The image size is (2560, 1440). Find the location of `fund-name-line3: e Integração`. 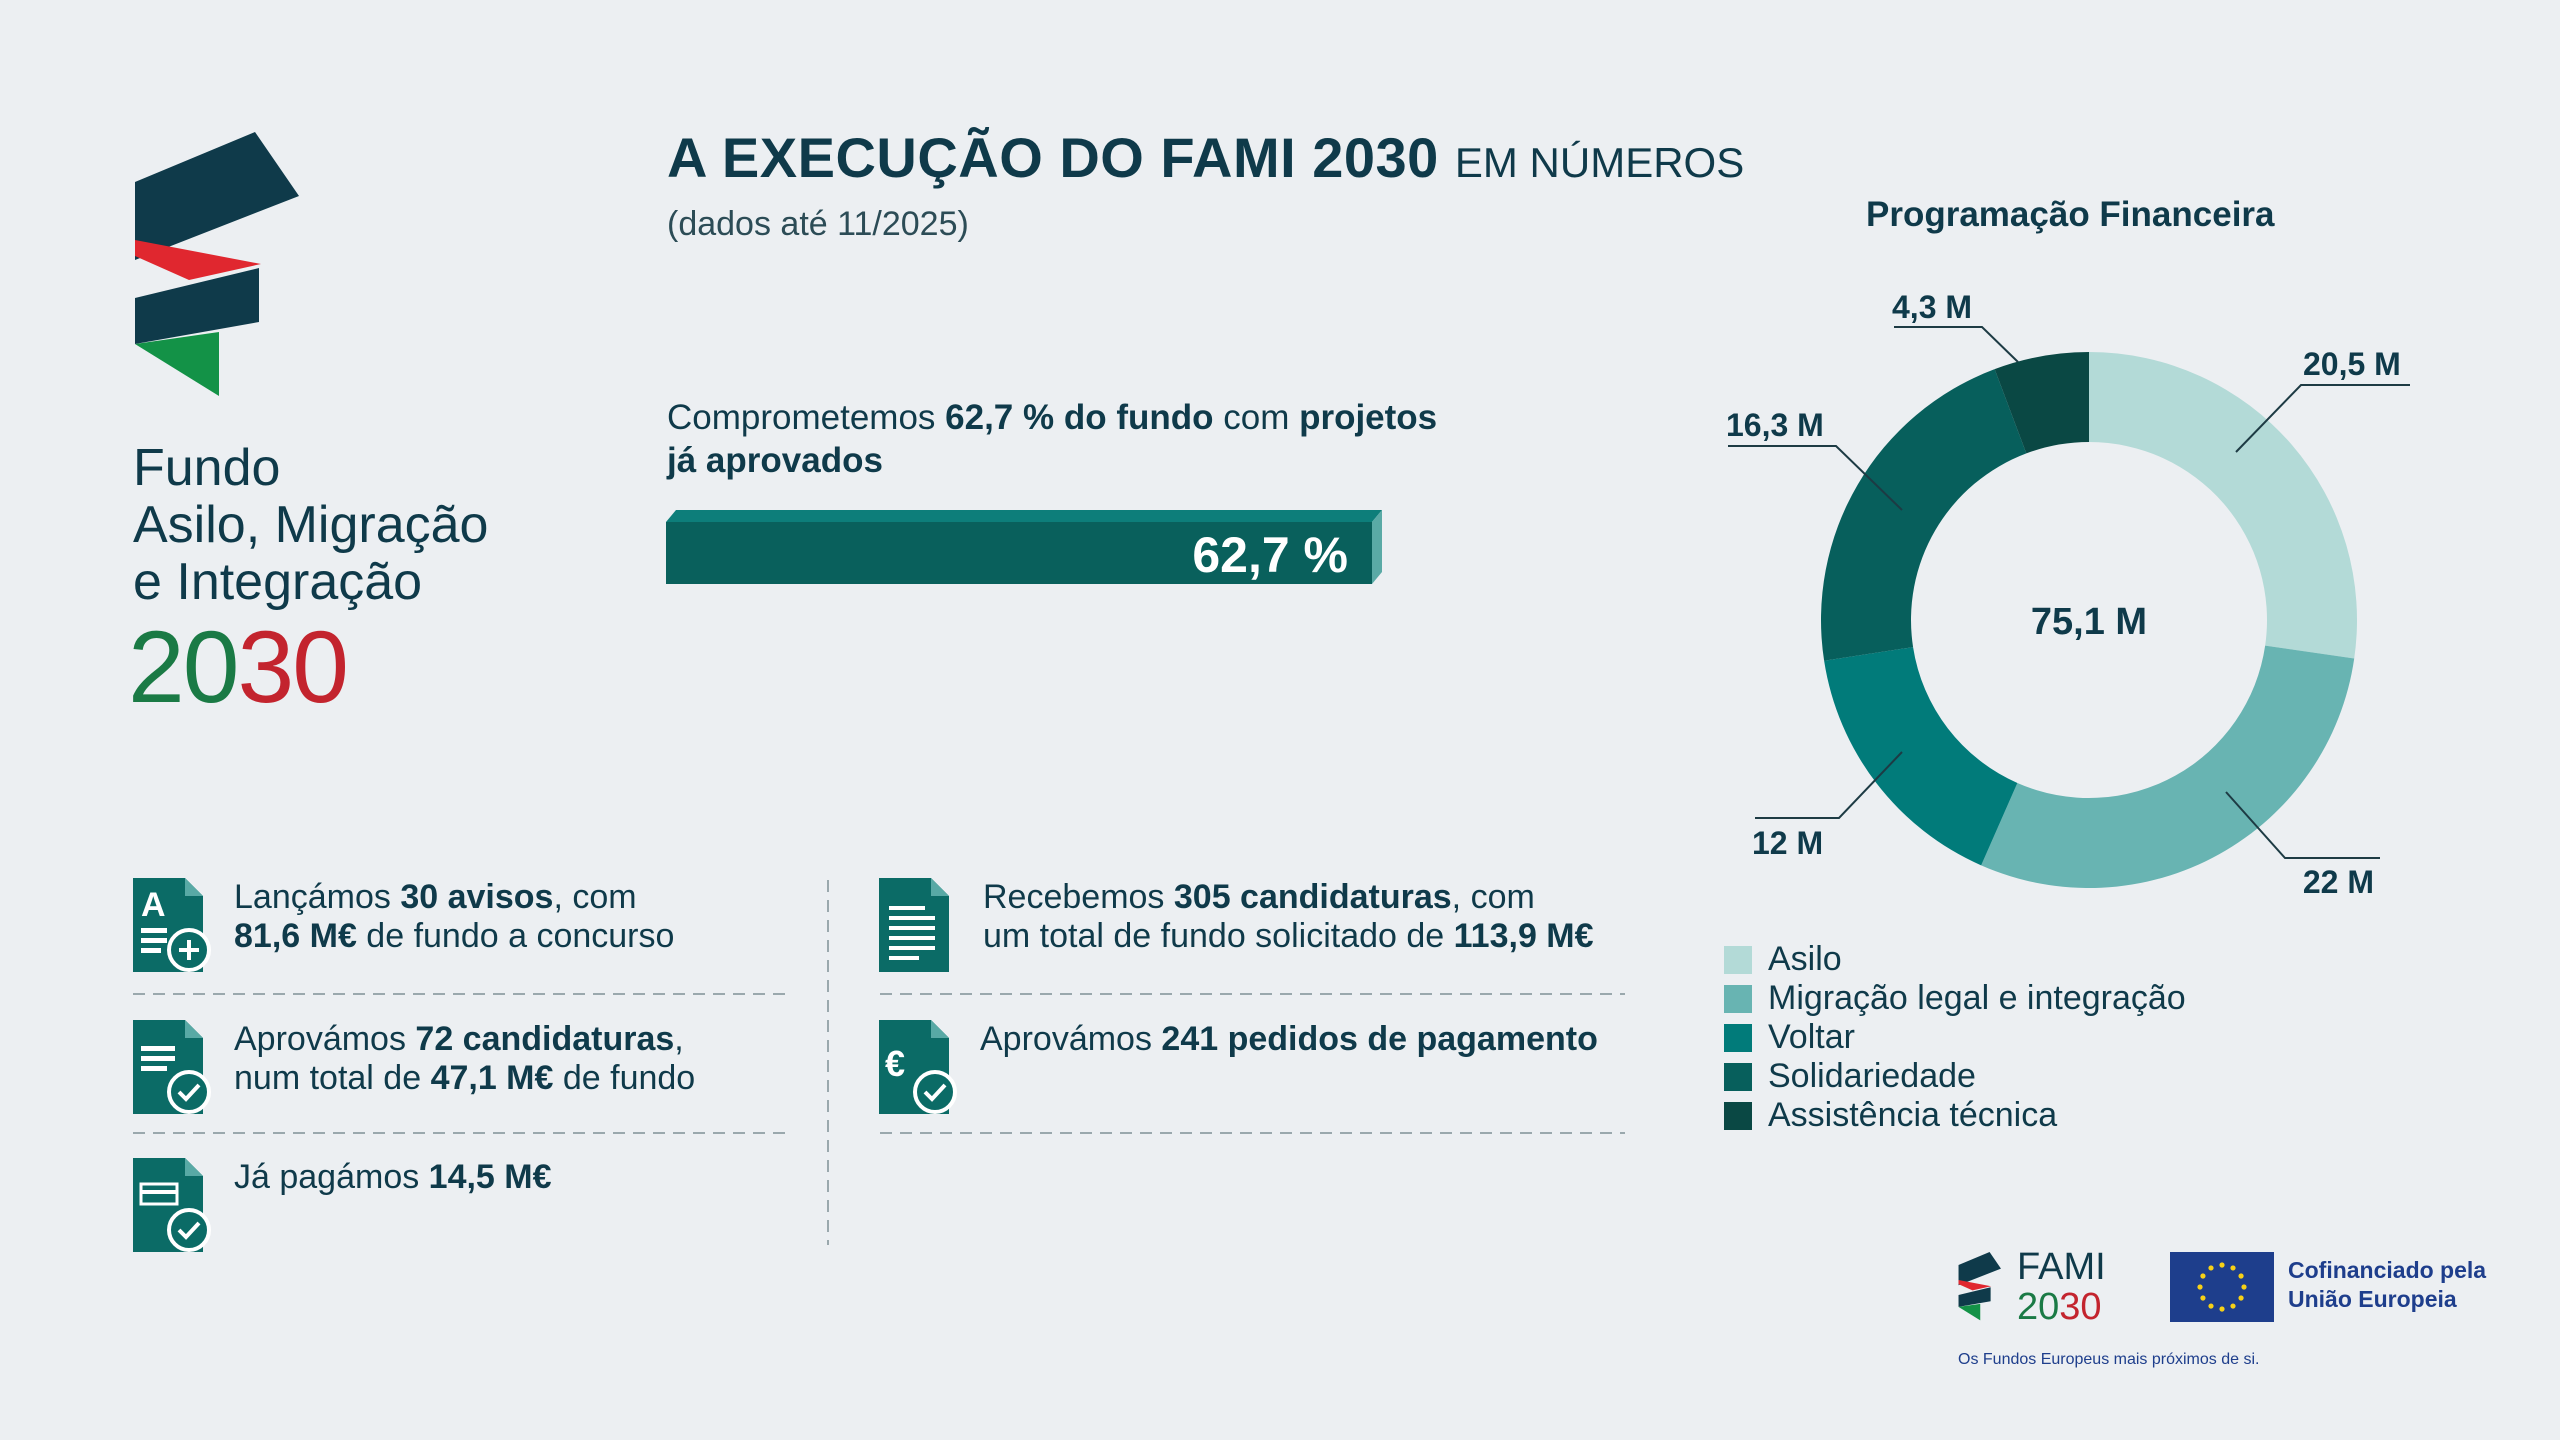

fund-name-line3: e Integração is located at coordinates (278, 582).